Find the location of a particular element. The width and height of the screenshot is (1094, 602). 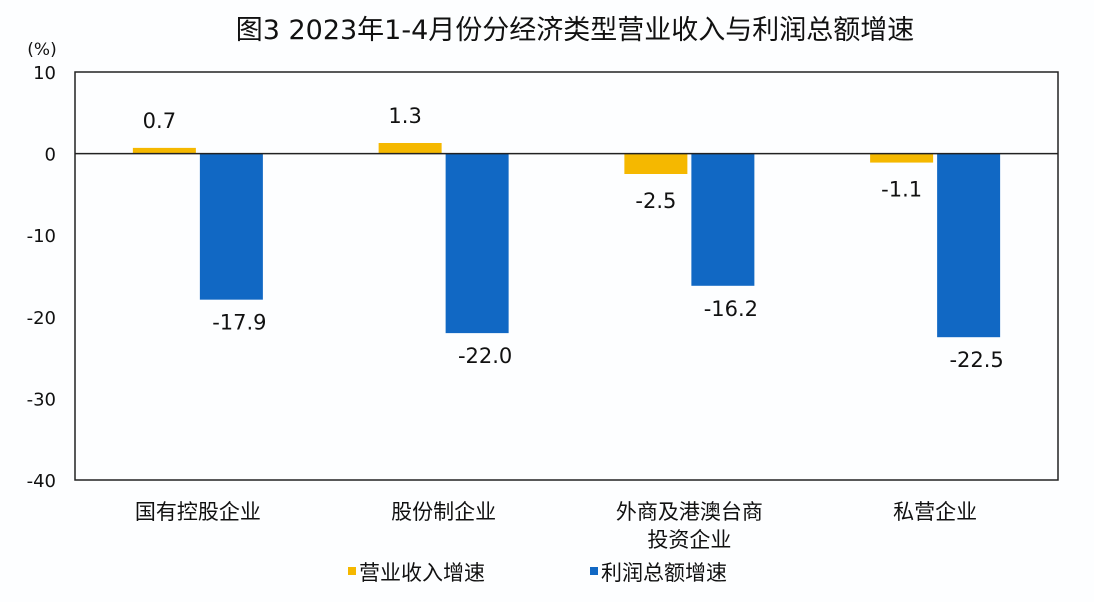

data-label: -1.1 is located at coordinates (901, 190).